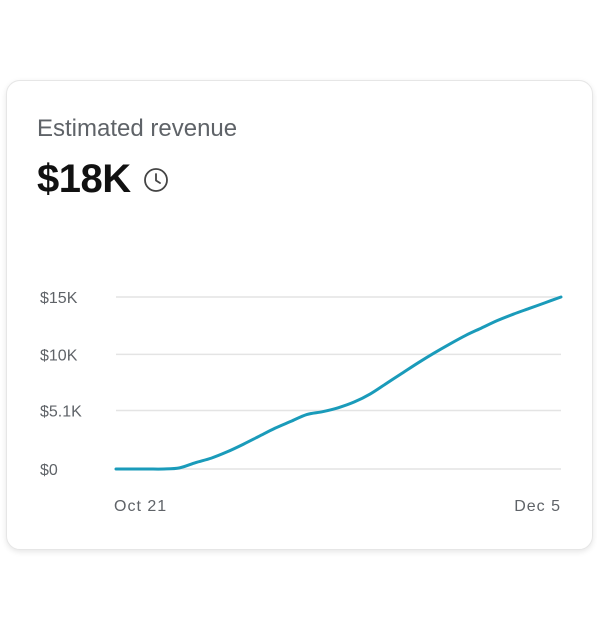 The height and width of the screenshot is (620, 597). Describe the element at coordinates (61, 384) in the screenshot. I see `y-axis-ticks: $0 $5.1K $10K $15K` at that location.